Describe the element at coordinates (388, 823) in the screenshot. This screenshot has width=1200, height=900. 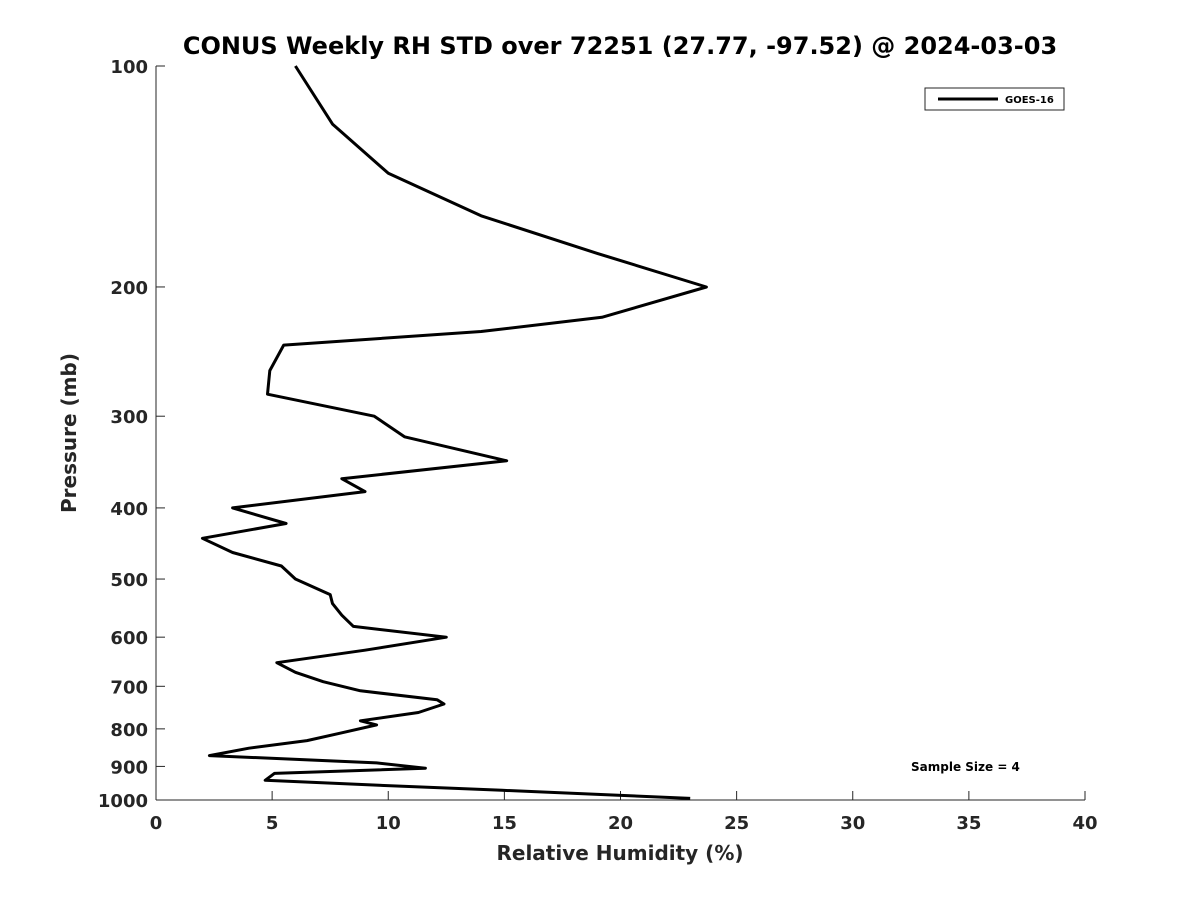
I see `x-tick-label-10: 10` at that location.